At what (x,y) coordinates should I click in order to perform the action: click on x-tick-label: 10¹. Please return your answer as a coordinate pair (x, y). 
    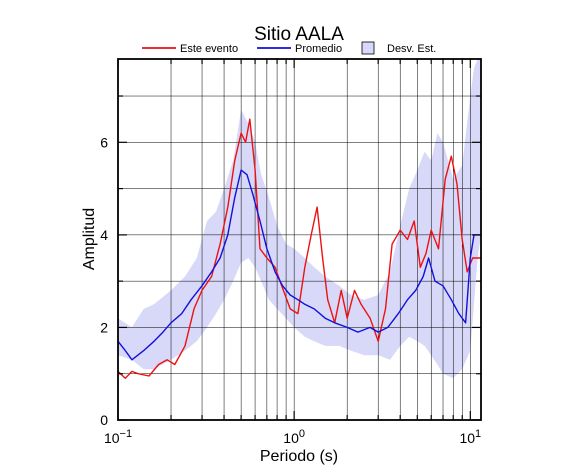
    Looking at the image, I should click on (470, 437).